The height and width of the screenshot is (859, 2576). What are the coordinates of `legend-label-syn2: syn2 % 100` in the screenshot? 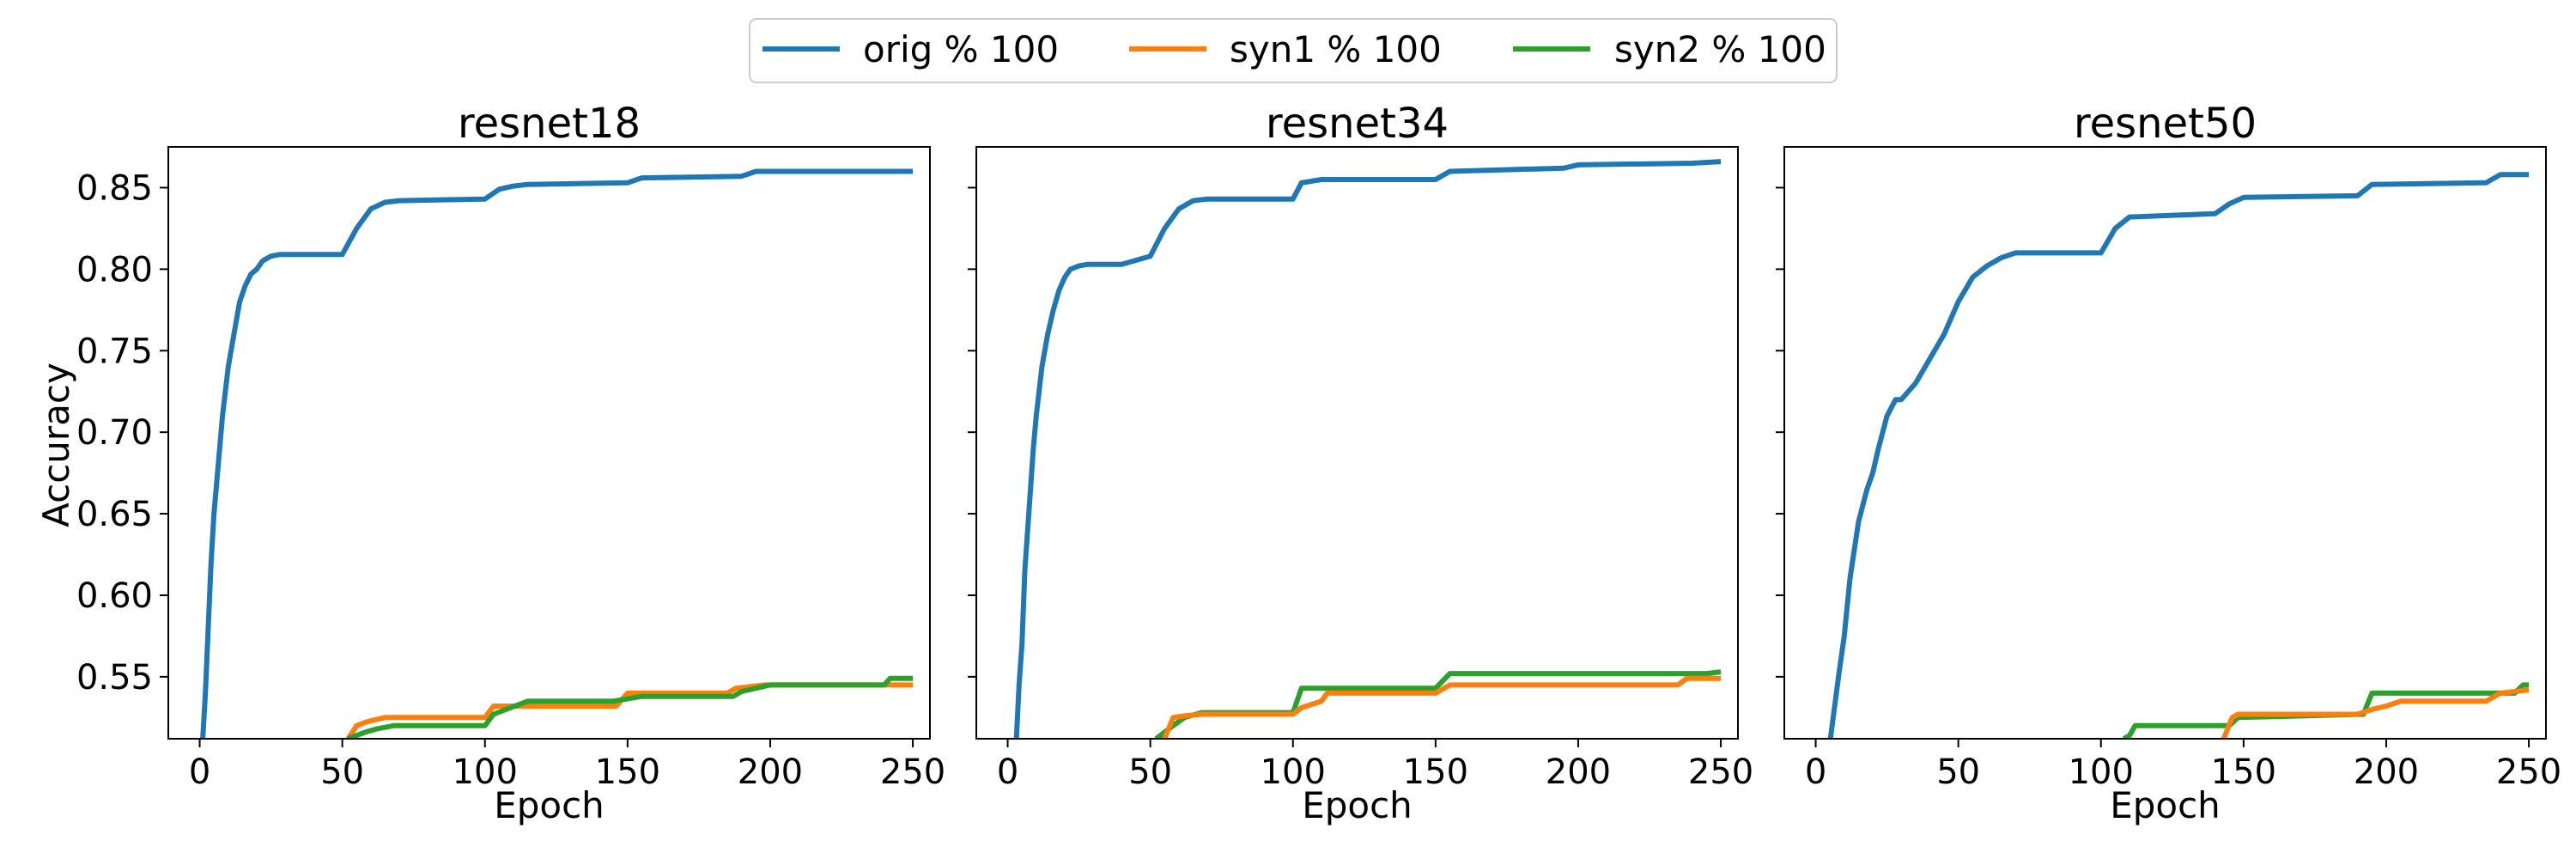 It's located at (1720, 49).